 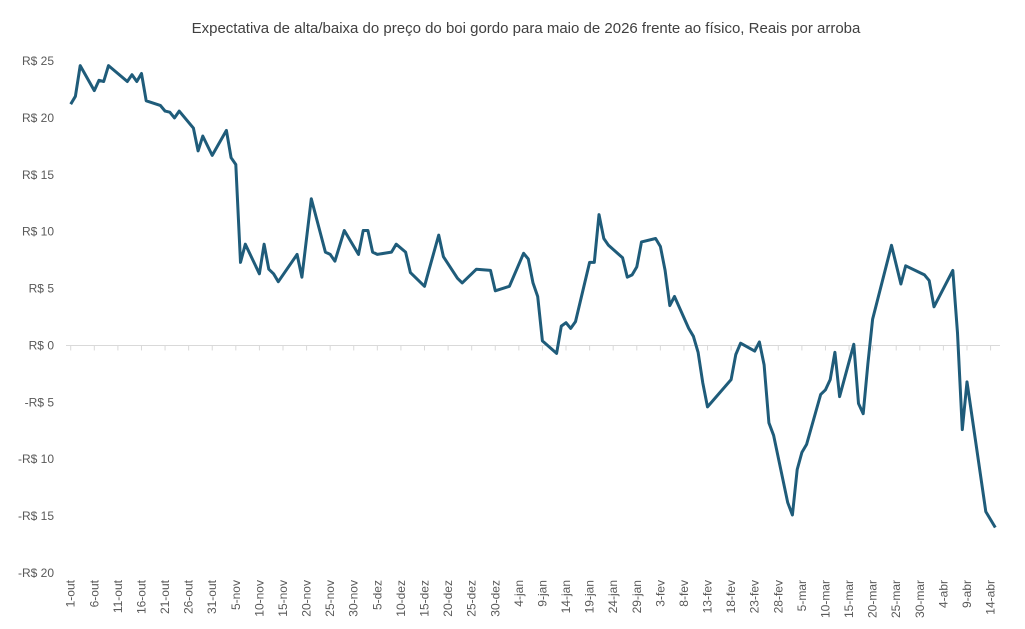 What do you see at coordinates (71, 593) in the screenshot?
I see `x-tick-label: 1-out` at bounding box center [71, 593].